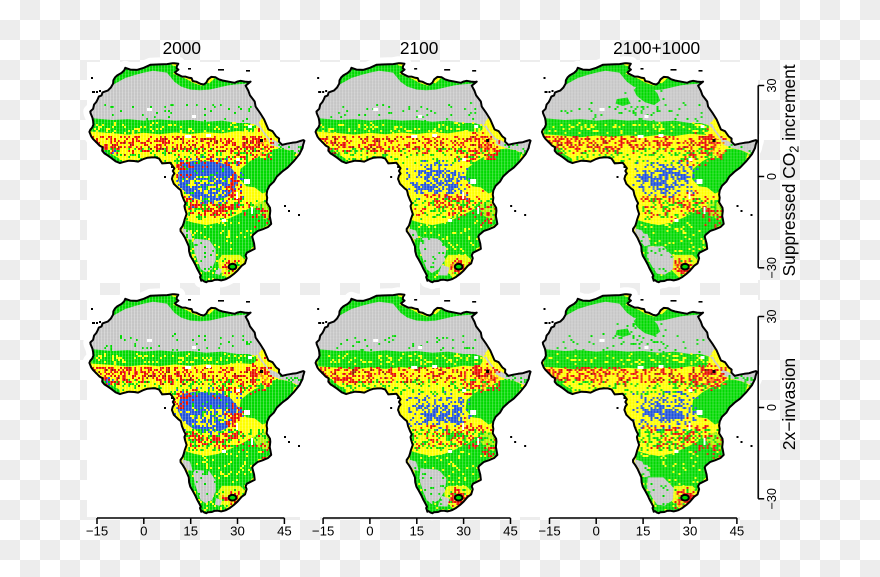 This screenshot has height=577, width=880. What do you see at coordinates (182, 48) in the screenshot?
I see `svg-text: 2000` at bounding box center [182, 48].